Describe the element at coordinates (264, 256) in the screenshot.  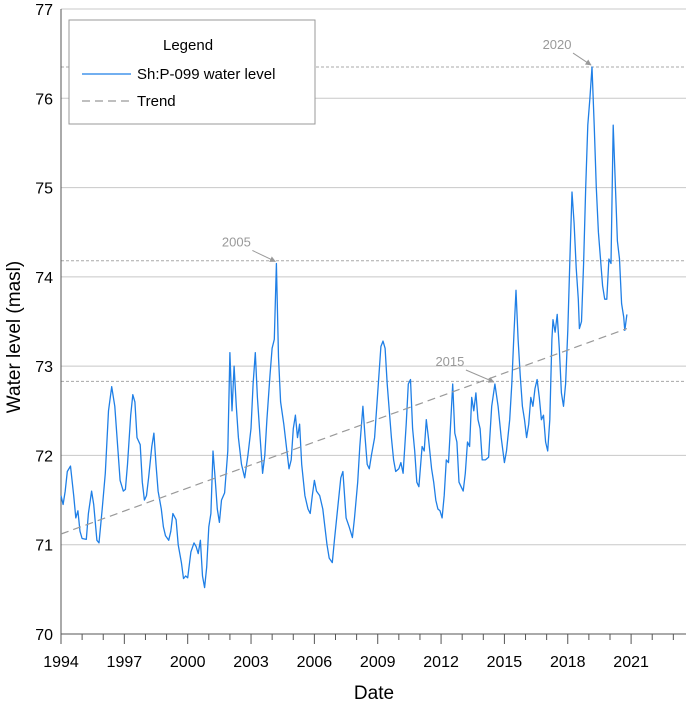
I see `annotation-arrow-2005` at that location.